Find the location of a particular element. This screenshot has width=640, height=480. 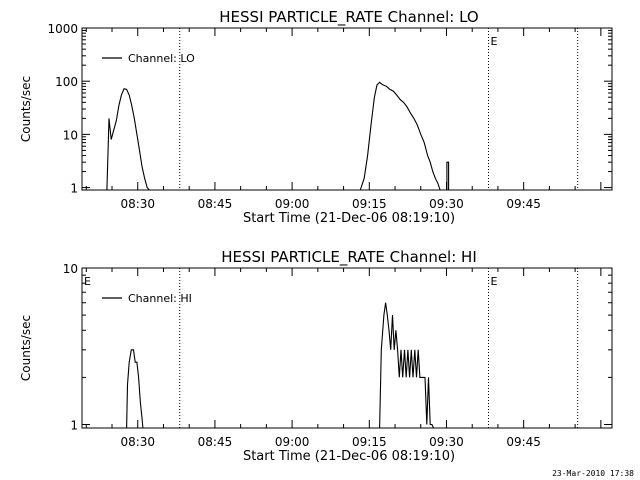

chart-title: HESSI PARTICLE_RATE Channel: LO is located at coordinates (348, 17).